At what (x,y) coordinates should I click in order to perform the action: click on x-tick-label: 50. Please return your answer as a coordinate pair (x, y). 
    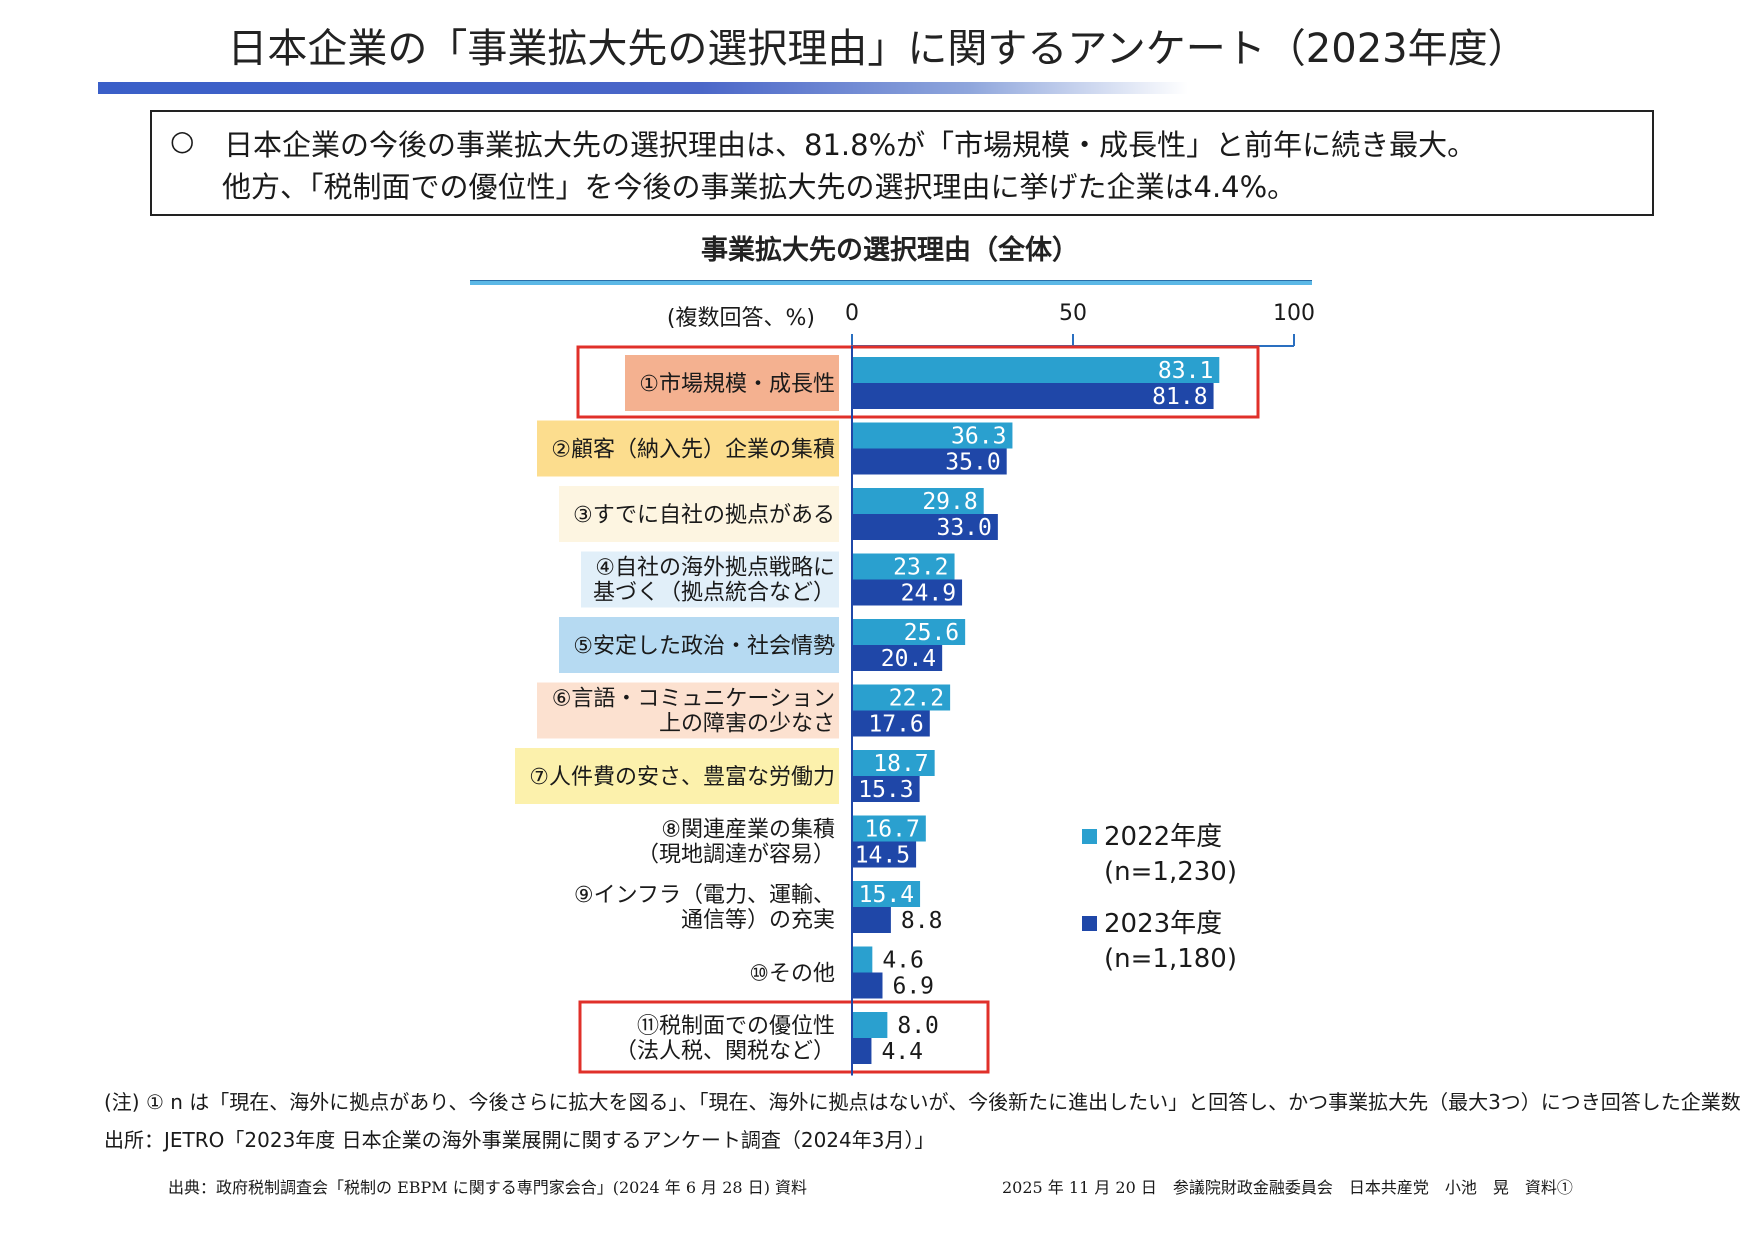
    Looking at the image, I should click on (1073, 313).